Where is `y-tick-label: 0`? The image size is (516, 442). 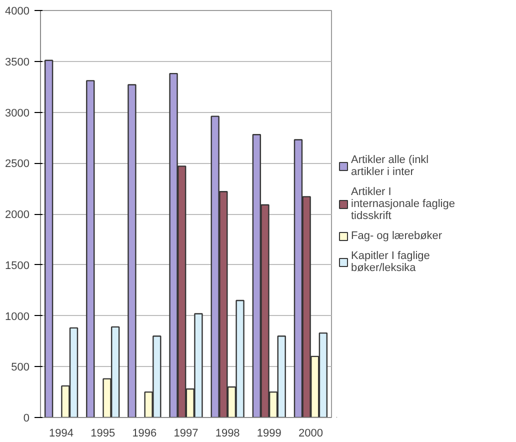 y-tick-label: 0 is located at coordinates (26, 418).